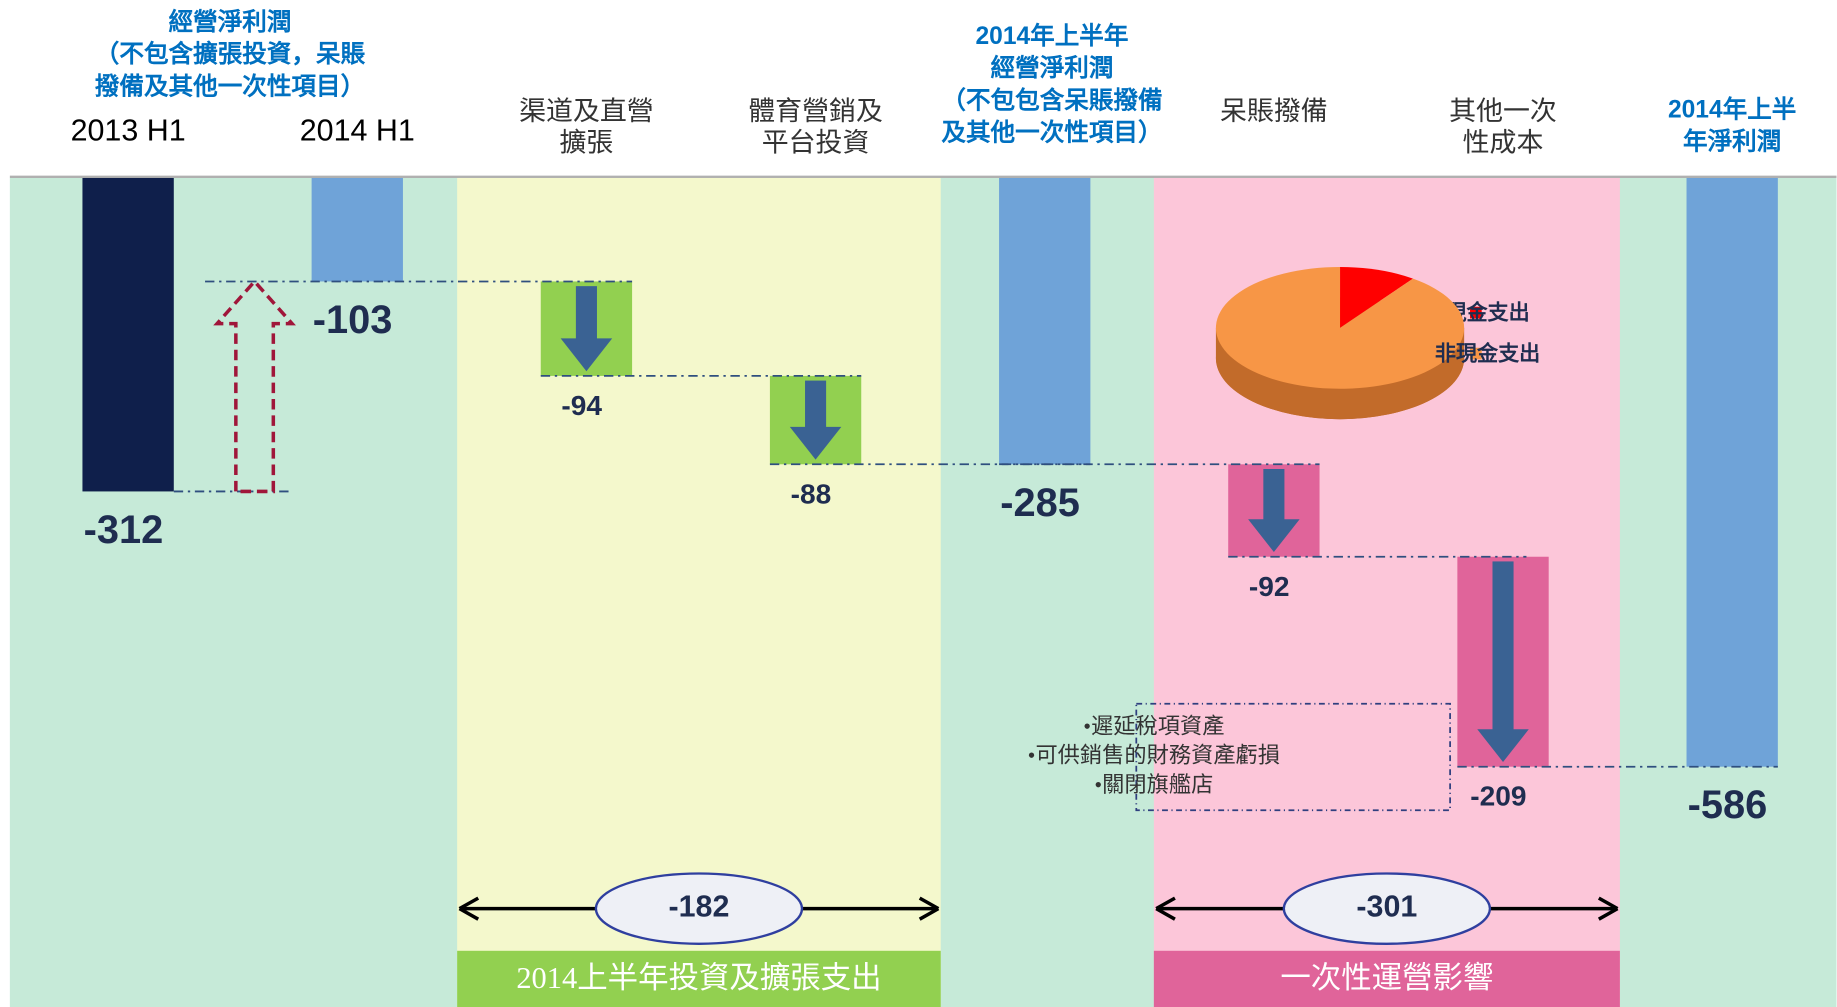 The width and height of the screenshot is (1837, 1007). What do you see at coordinates (1503, 111) in the screenshot?
I see `category-label: 其他一次` at bounding box center [1503, 111].